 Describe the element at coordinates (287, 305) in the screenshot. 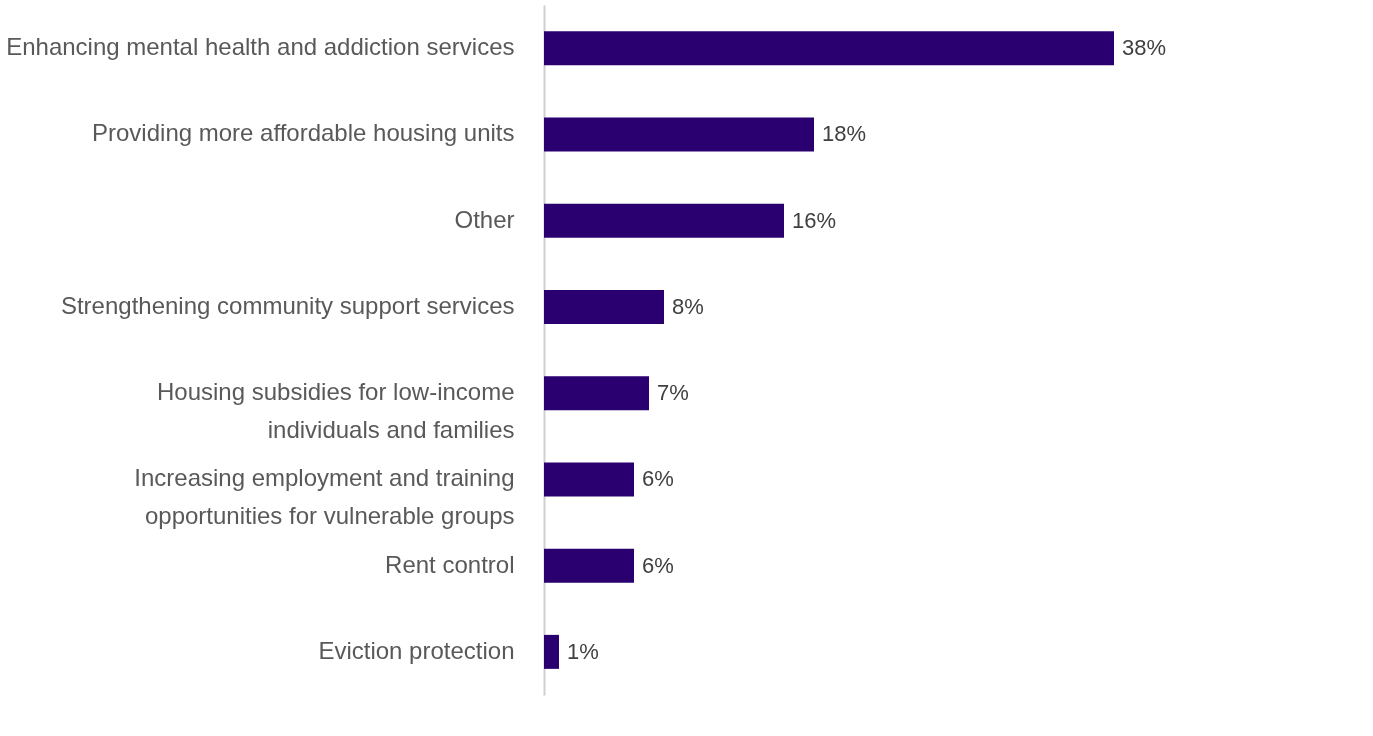

I see `y-tick-label: Strengthening community support services` at that location.